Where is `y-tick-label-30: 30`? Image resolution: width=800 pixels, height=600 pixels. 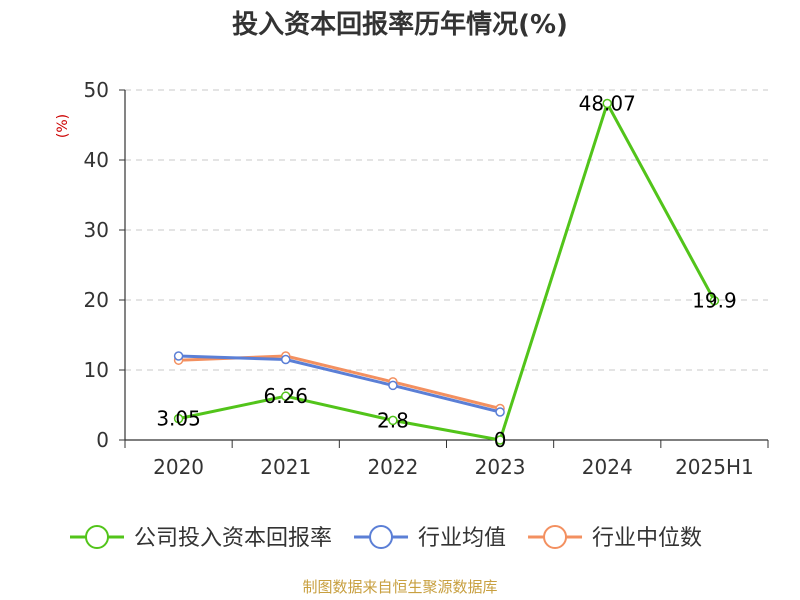 y-tick-label-30: 30 is located at coordinates (96, 230).